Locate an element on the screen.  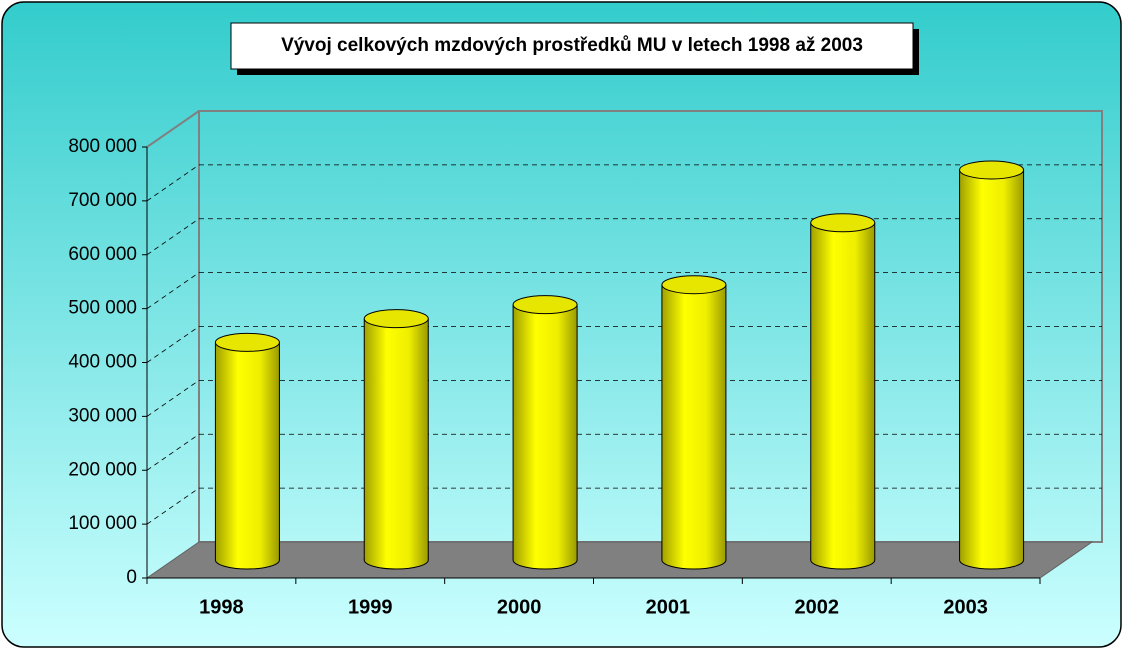
y-tick-label: 400 000 is located at coordinates (102, 362).